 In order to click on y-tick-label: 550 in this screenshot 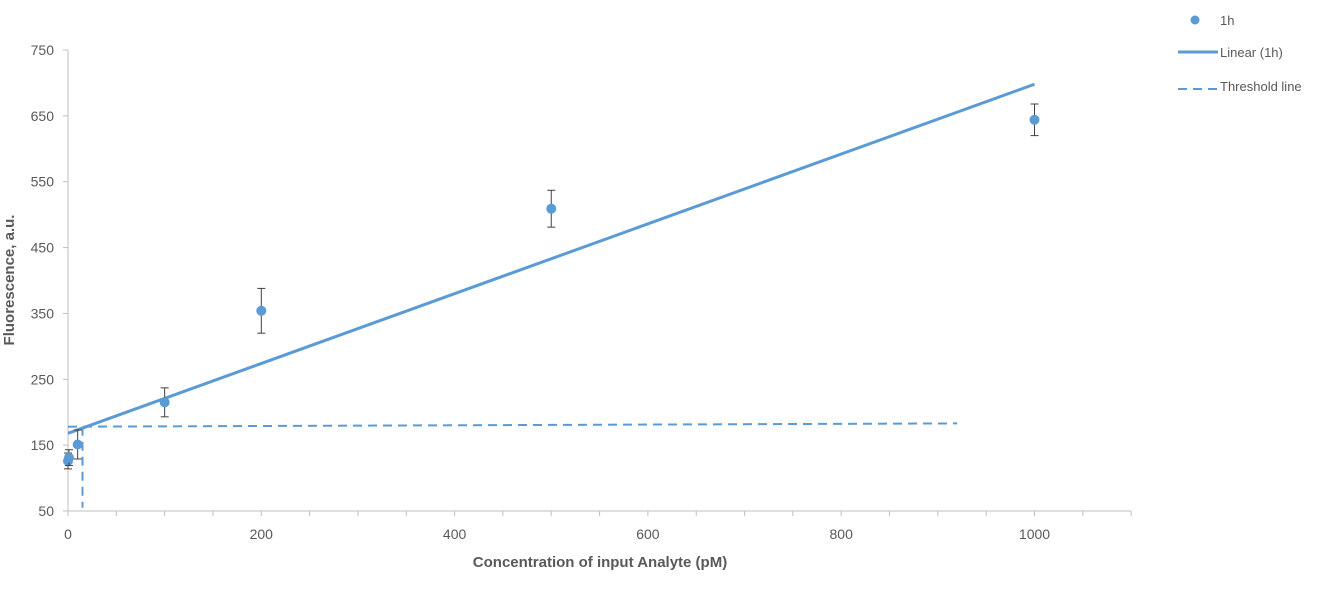, I will do `click(43, 182)`.